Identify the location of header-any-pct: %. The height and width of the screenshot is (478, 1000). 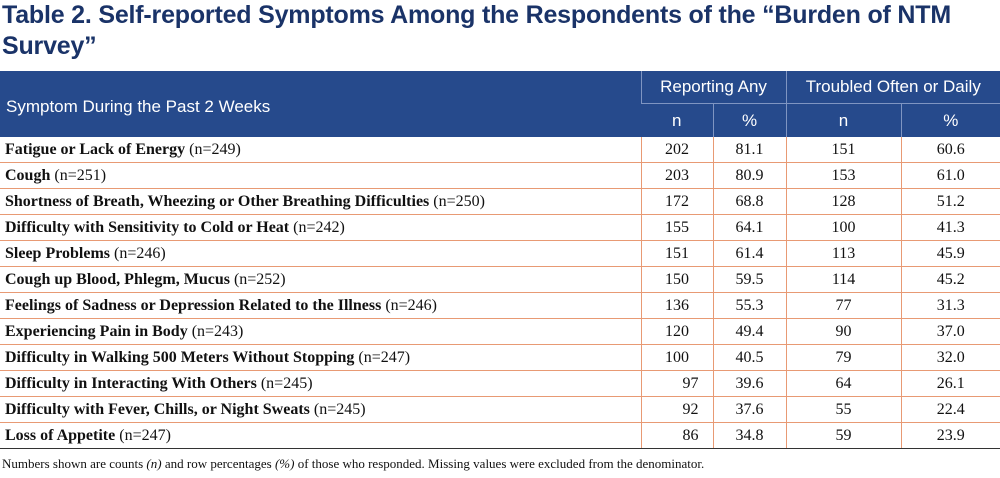
(749, 120).